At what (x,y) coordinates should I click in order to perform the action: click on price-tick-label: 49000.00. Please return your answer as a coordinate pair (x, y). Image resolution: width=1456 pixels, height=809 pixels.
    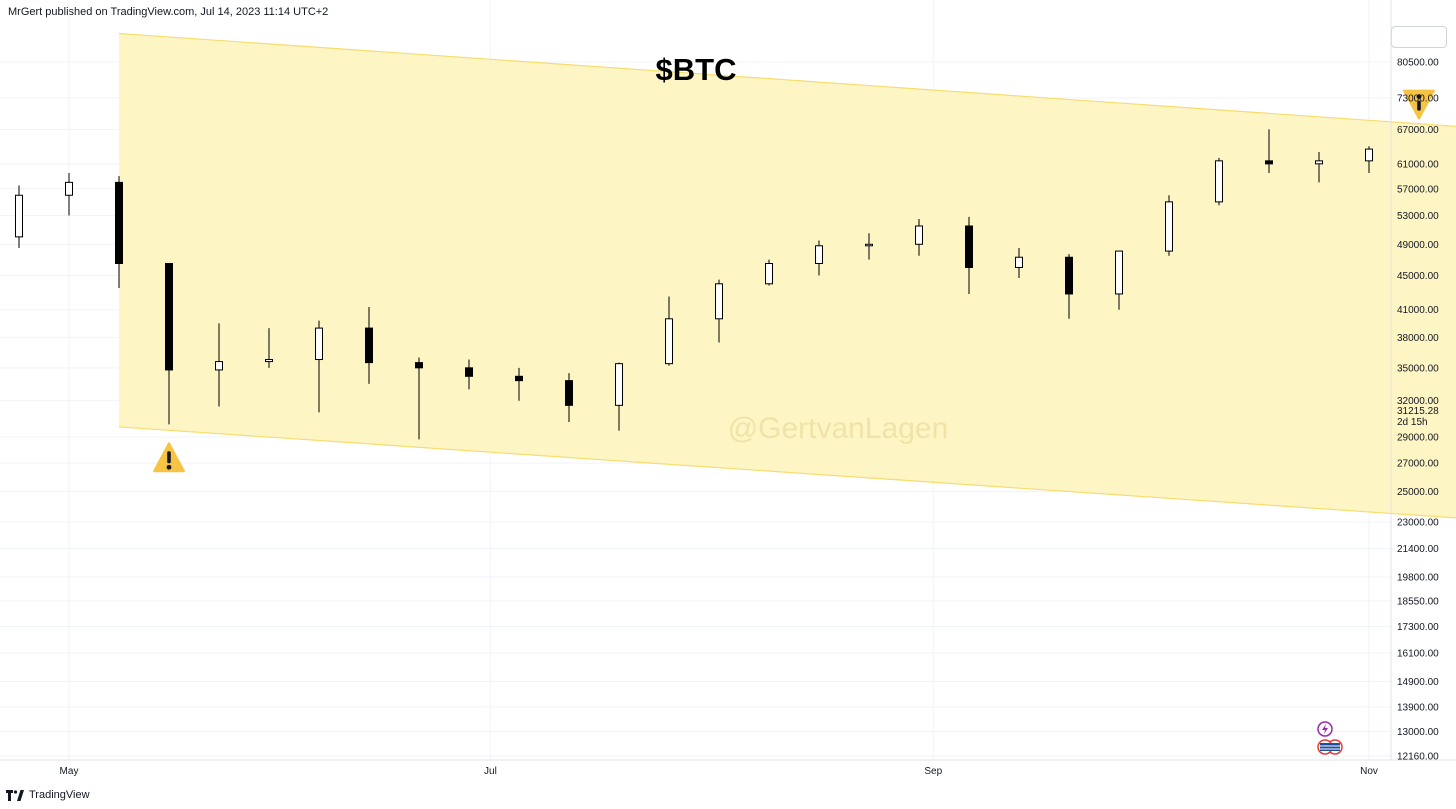
    Looking at the image, I should click on (1418, 245).